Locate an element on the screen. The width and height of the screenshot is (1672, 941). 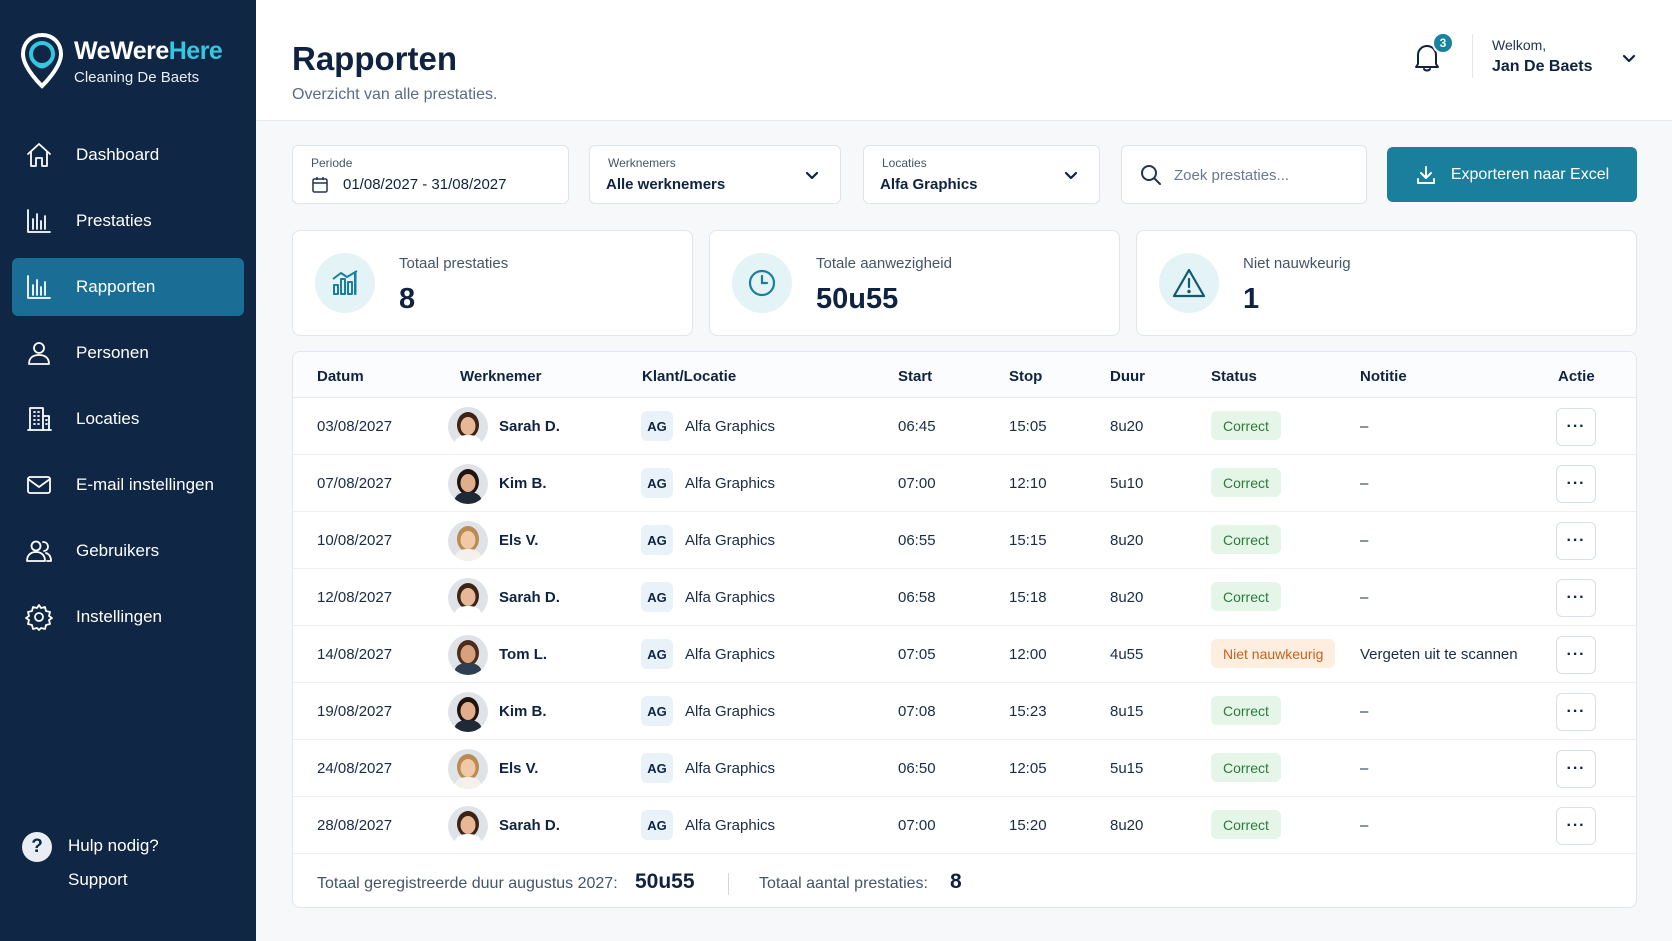
locaties-value: Alfa Graphics is located at coordinates (929, 184).